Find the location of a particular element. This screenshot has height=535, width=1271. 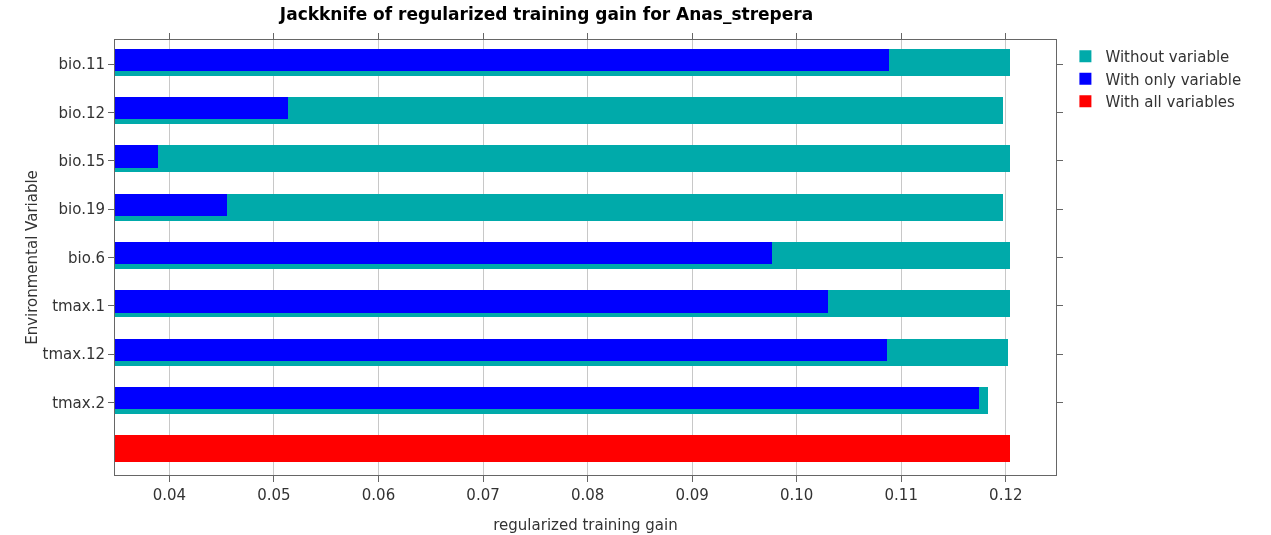

y-tick-label: bio.19 is located at coordinates (81, 209).